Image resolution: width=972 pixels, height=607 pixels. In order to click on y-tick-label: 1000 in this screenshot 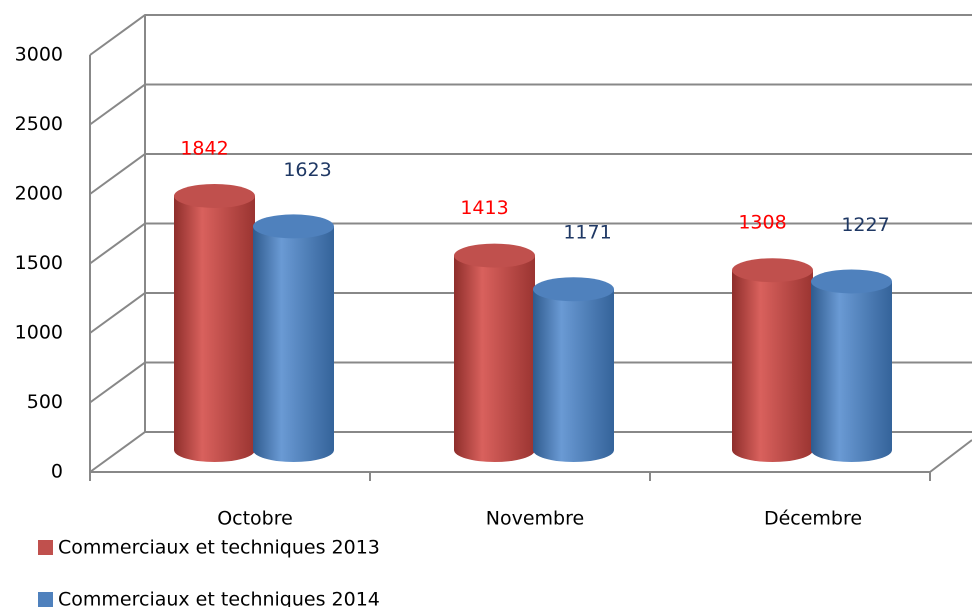, I will do `click(39, 333)`.